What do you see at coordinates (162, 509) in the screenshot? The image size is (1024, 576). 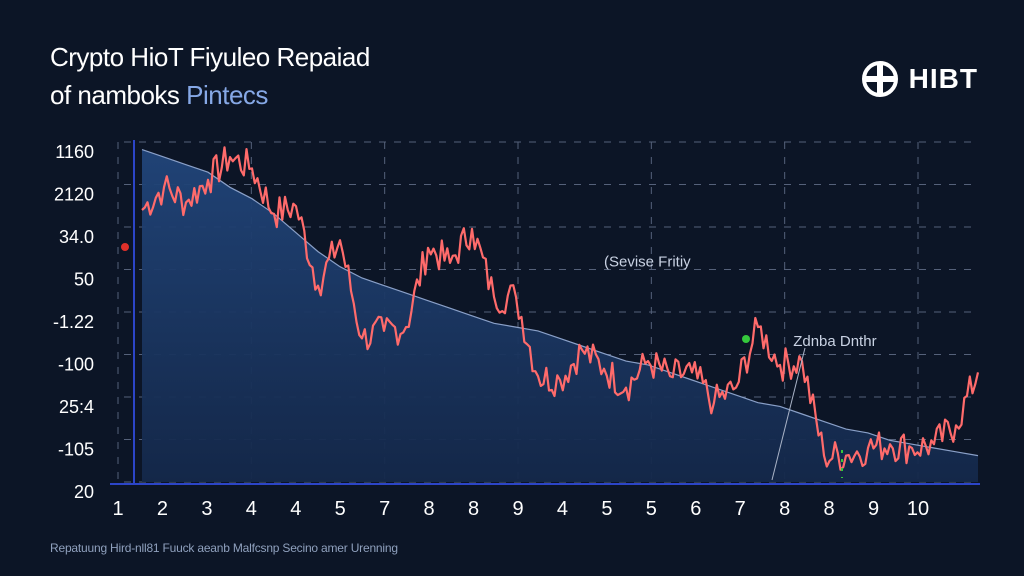 I see `x-tick-label: 2` at bounding box center [162, 509].